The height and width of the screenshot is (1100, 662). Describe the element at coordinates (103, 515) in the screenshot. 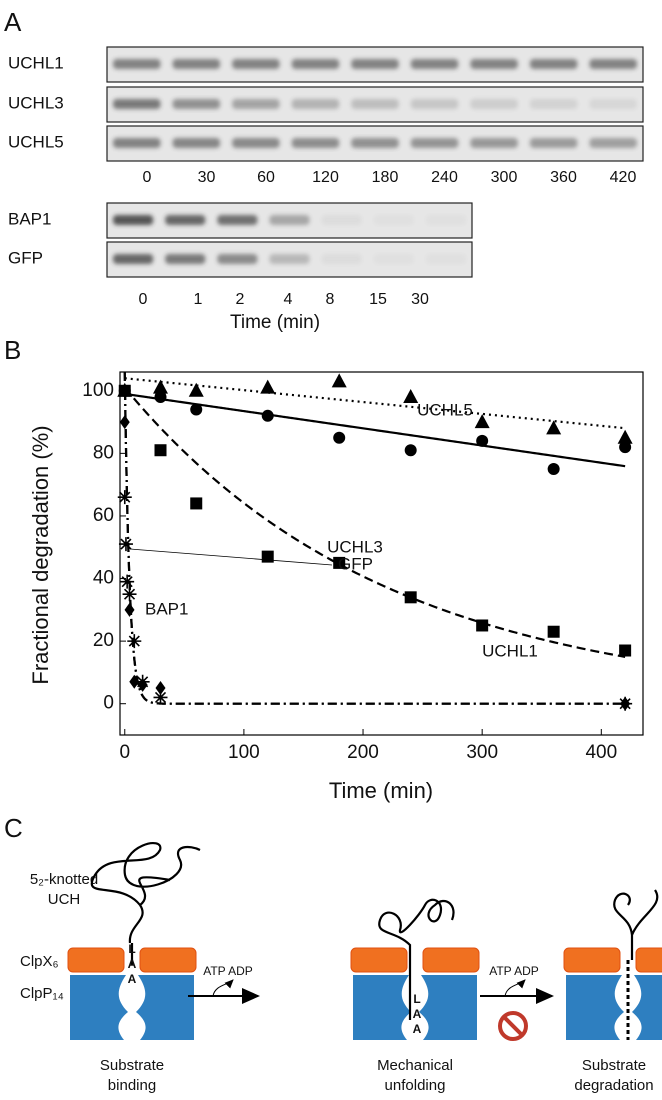

I see `y-tick-label: 60` at that location.